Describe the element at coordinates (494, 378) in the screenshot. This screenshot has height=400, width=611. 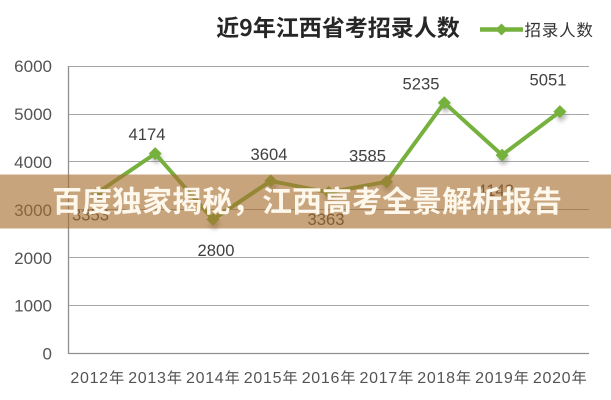
I see `svg-text: 2019` at that location.